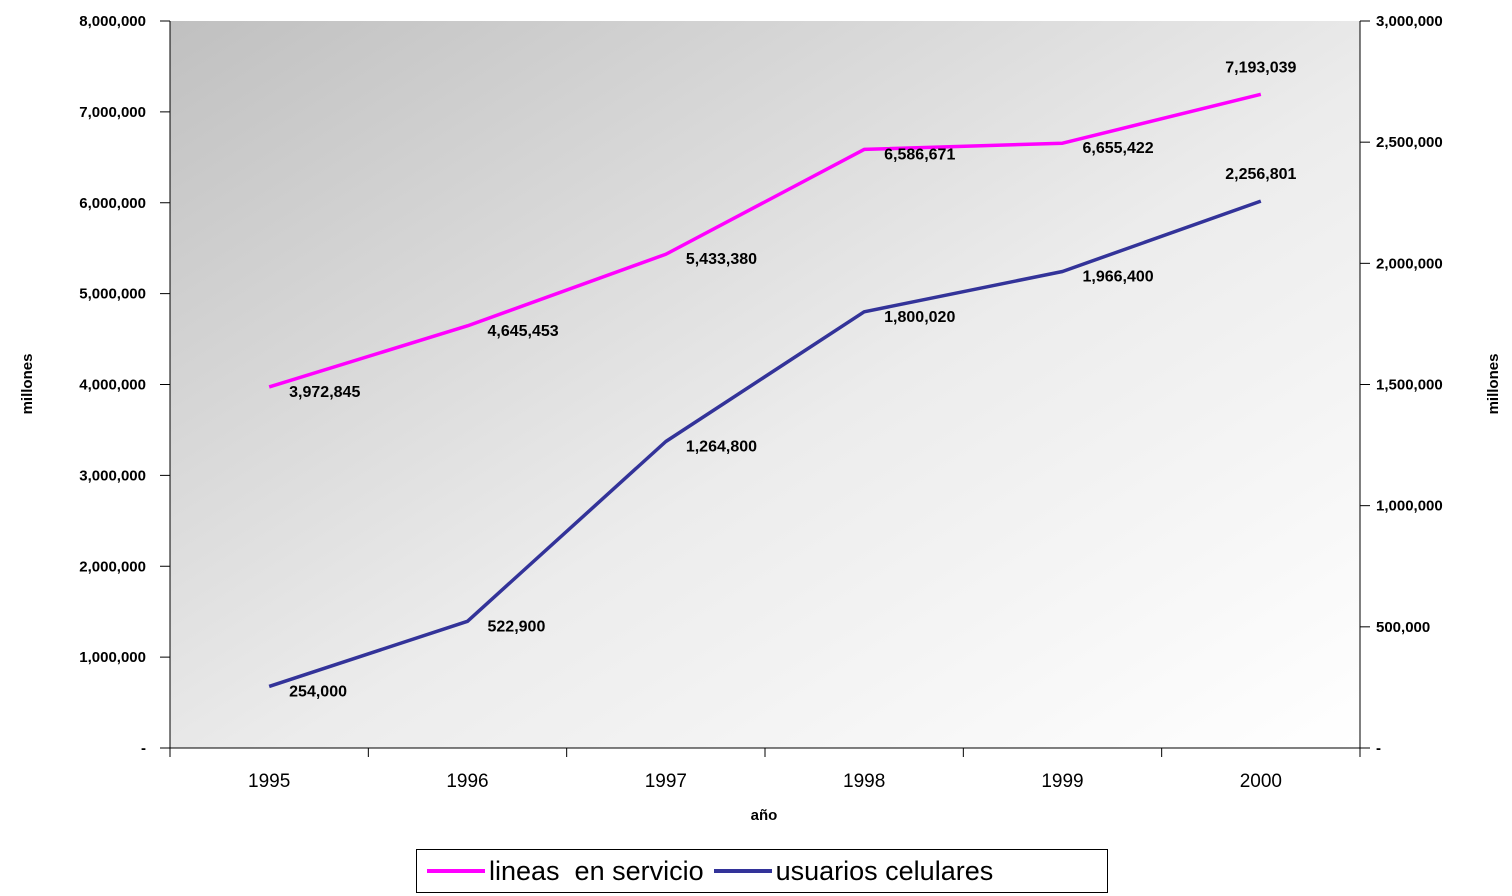  I want to click on data-label: 522,900, so click(517, 626).